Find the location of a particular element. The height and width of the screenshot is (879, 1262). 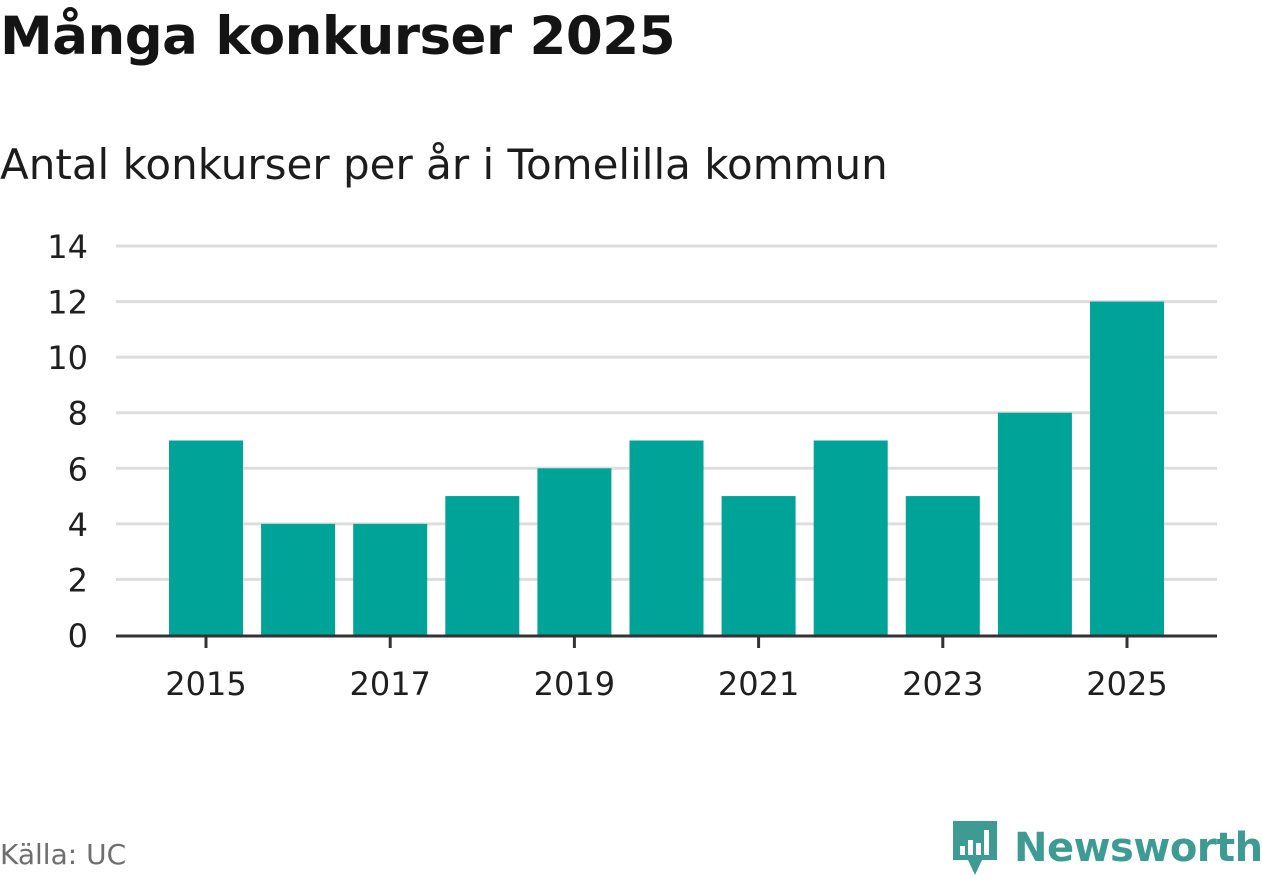

source-label: Källa: UC is located at coordinates (63, 854).